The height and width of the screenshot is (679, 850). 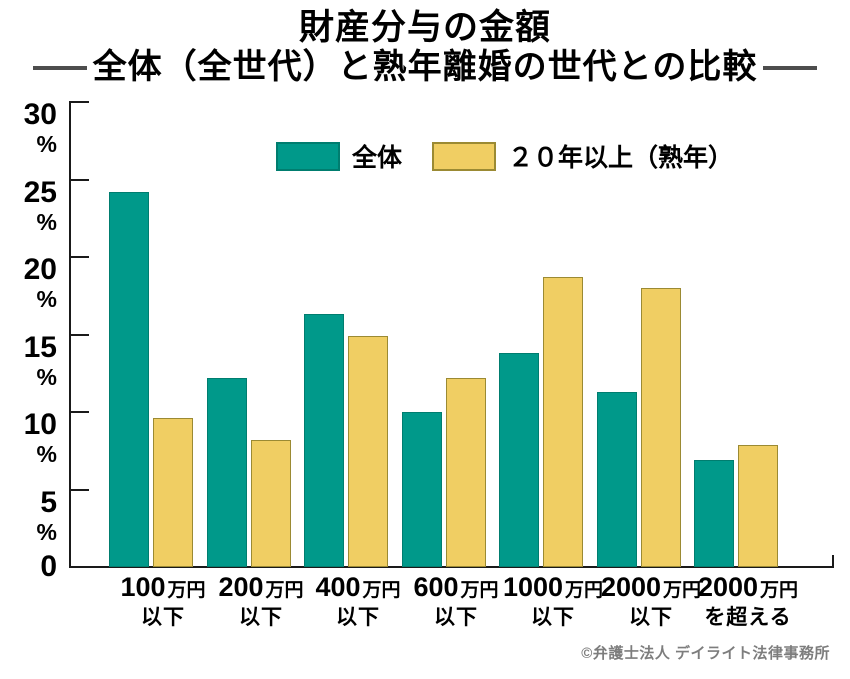 I want to click on bar-zentai-400万円以下, so click(x=324, y=440).